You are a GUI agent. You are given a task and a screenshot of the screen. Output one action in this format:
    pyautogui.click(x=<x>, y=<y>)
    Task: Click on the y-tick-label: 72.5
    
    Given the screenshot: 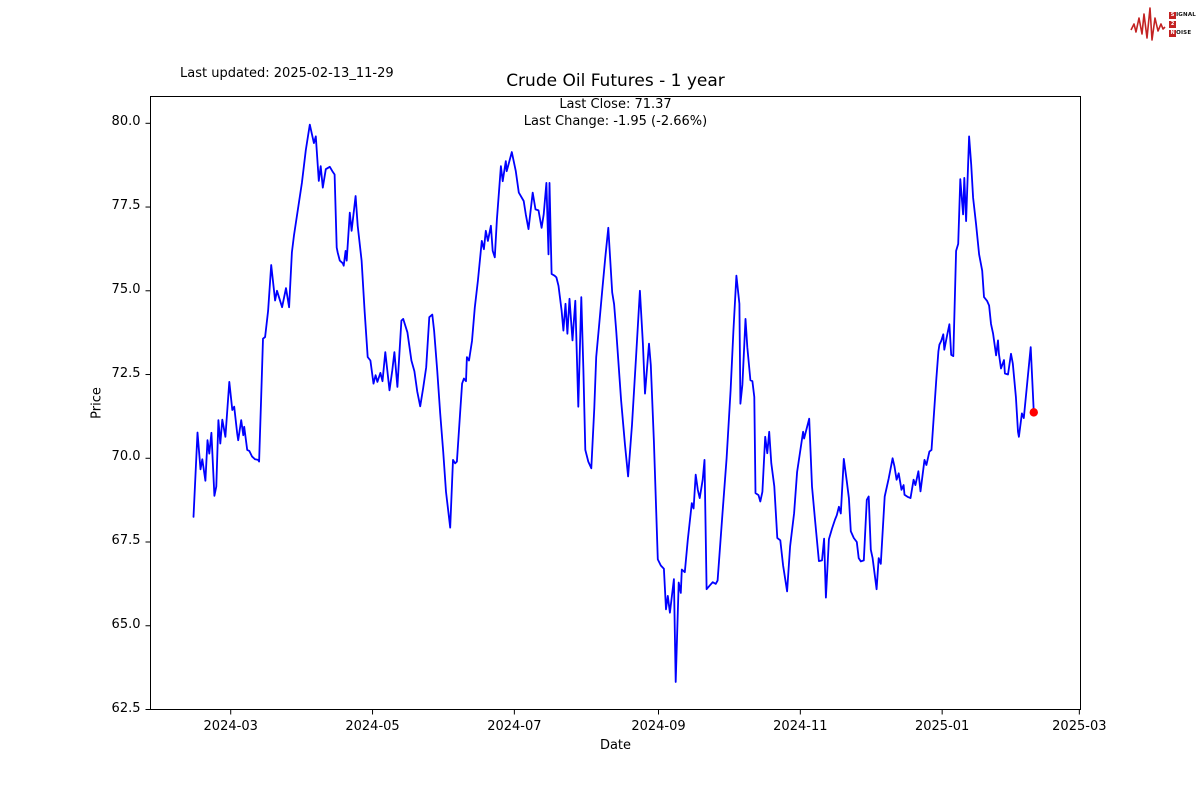 What is the action you would take?
    pyautogui.click(x=126, y=373)
    